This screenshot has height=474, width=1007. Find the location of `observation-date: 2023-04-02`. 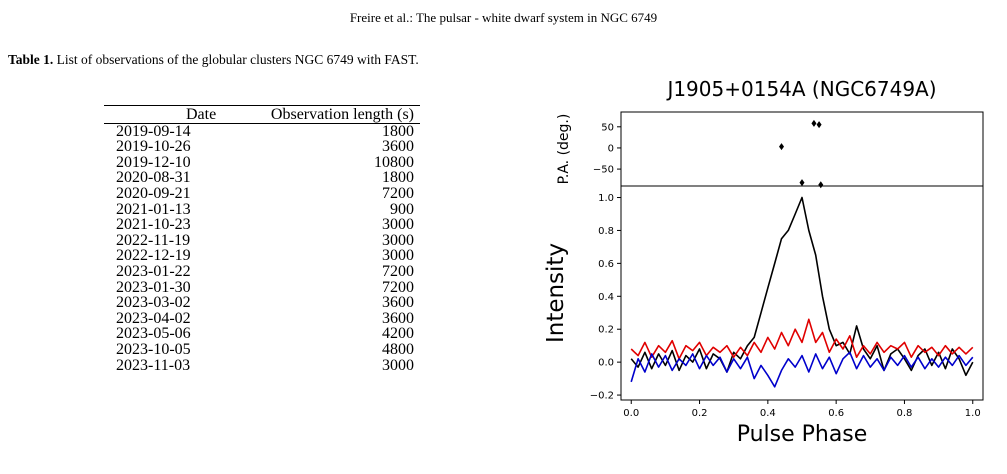

observation-date: 2023-04-02 is located at coordinates (153, 318).